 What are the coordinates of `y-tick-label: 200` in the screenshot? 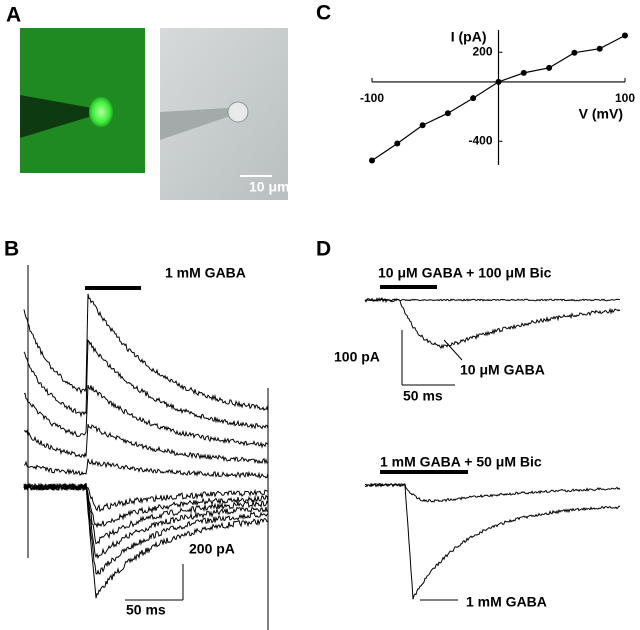 It's located at (482, 51).